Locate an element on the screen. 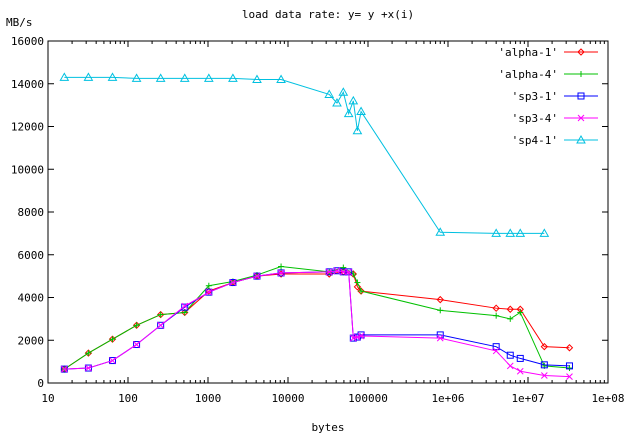 The height and width of the screenshot is (436, 628). legend-item-2: 'sp3-1' is located at coordinates (555, 96).